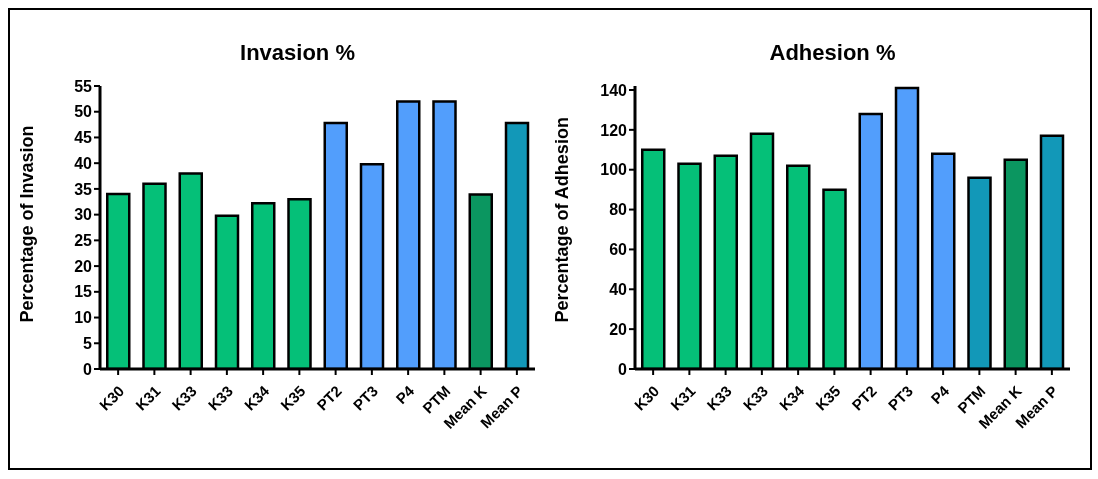  What do you see at coordinates (614, 90) in the screenshot?
I see `y-tick-label: 140` at bounding box center [614, 90].